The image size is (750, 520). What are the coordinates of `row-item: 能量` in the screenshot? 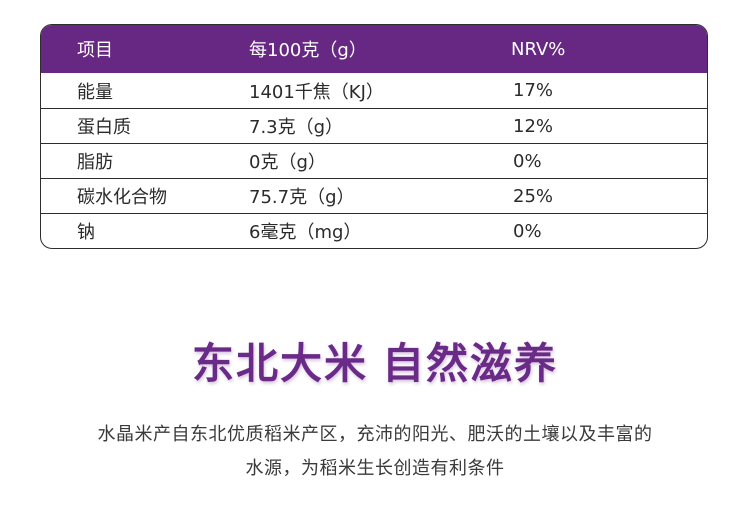 It's located at (95, 92).